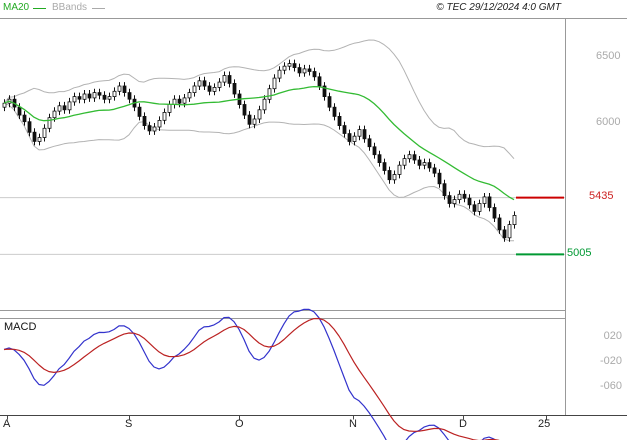 The image size is (627, 440). What do you see at coordinates (544, 424) in the screenshot?
I see `x-axis-label-2025: 25` at bounding box center [544, 424].